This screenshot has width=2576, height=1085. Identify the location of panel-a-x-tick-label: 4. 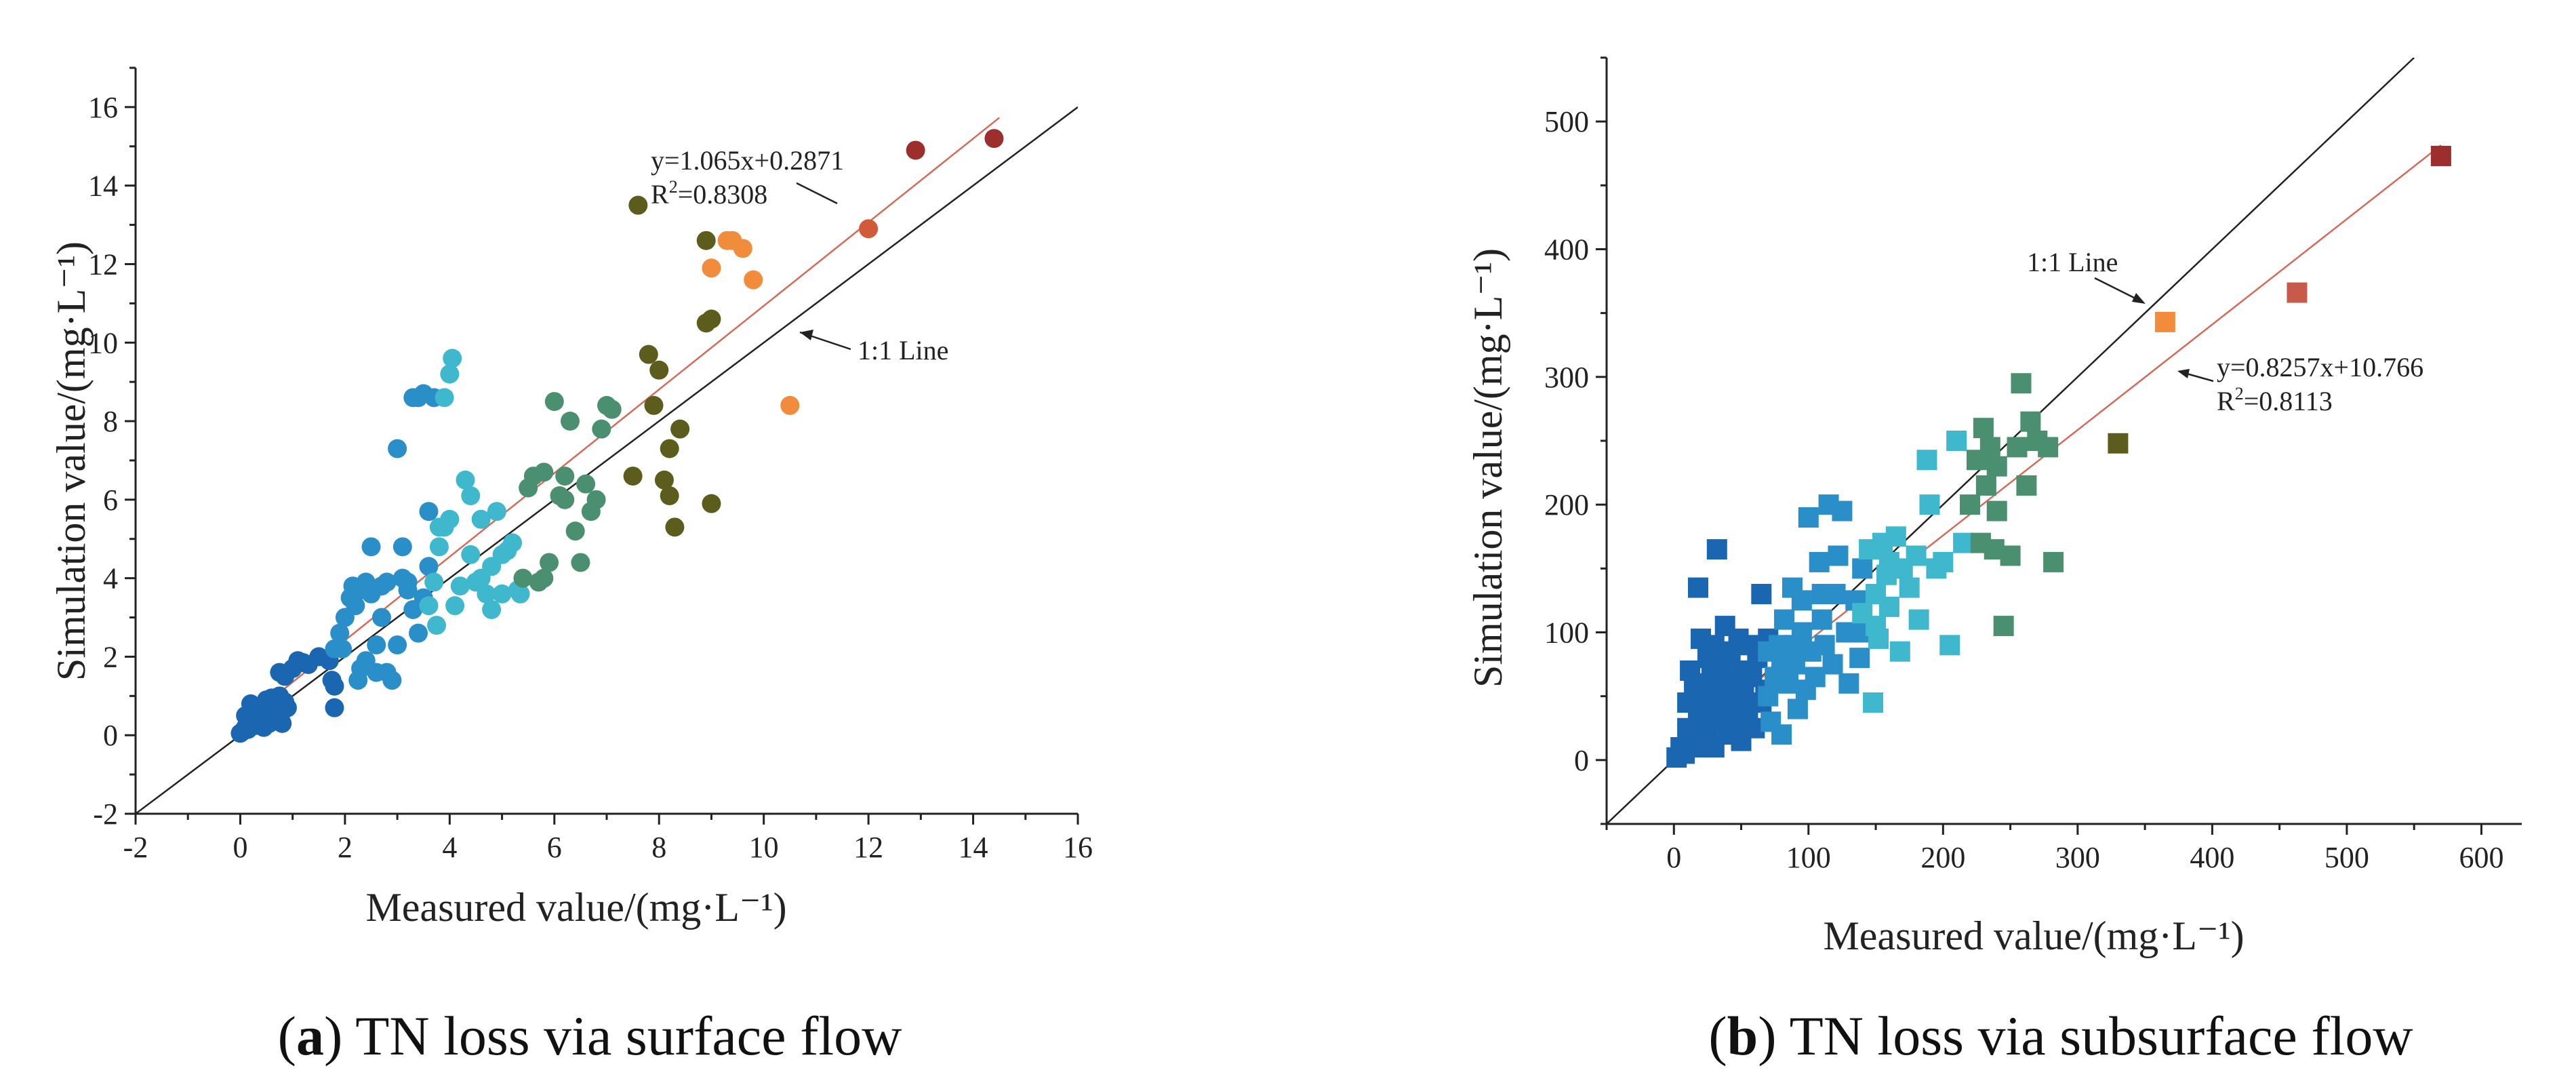
(449, 847).